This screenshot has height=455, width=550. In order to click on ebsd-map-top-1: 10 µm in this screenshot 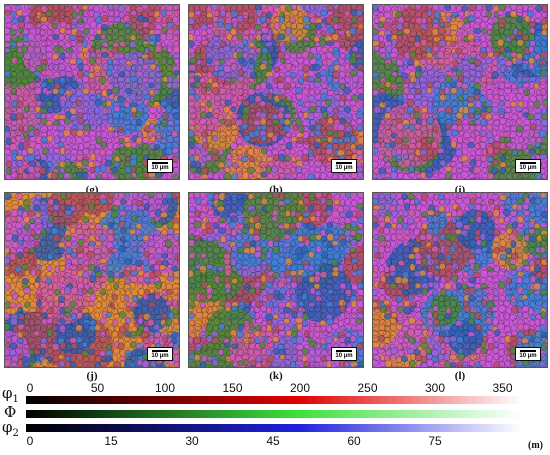, I will do `click(92, 92)`.